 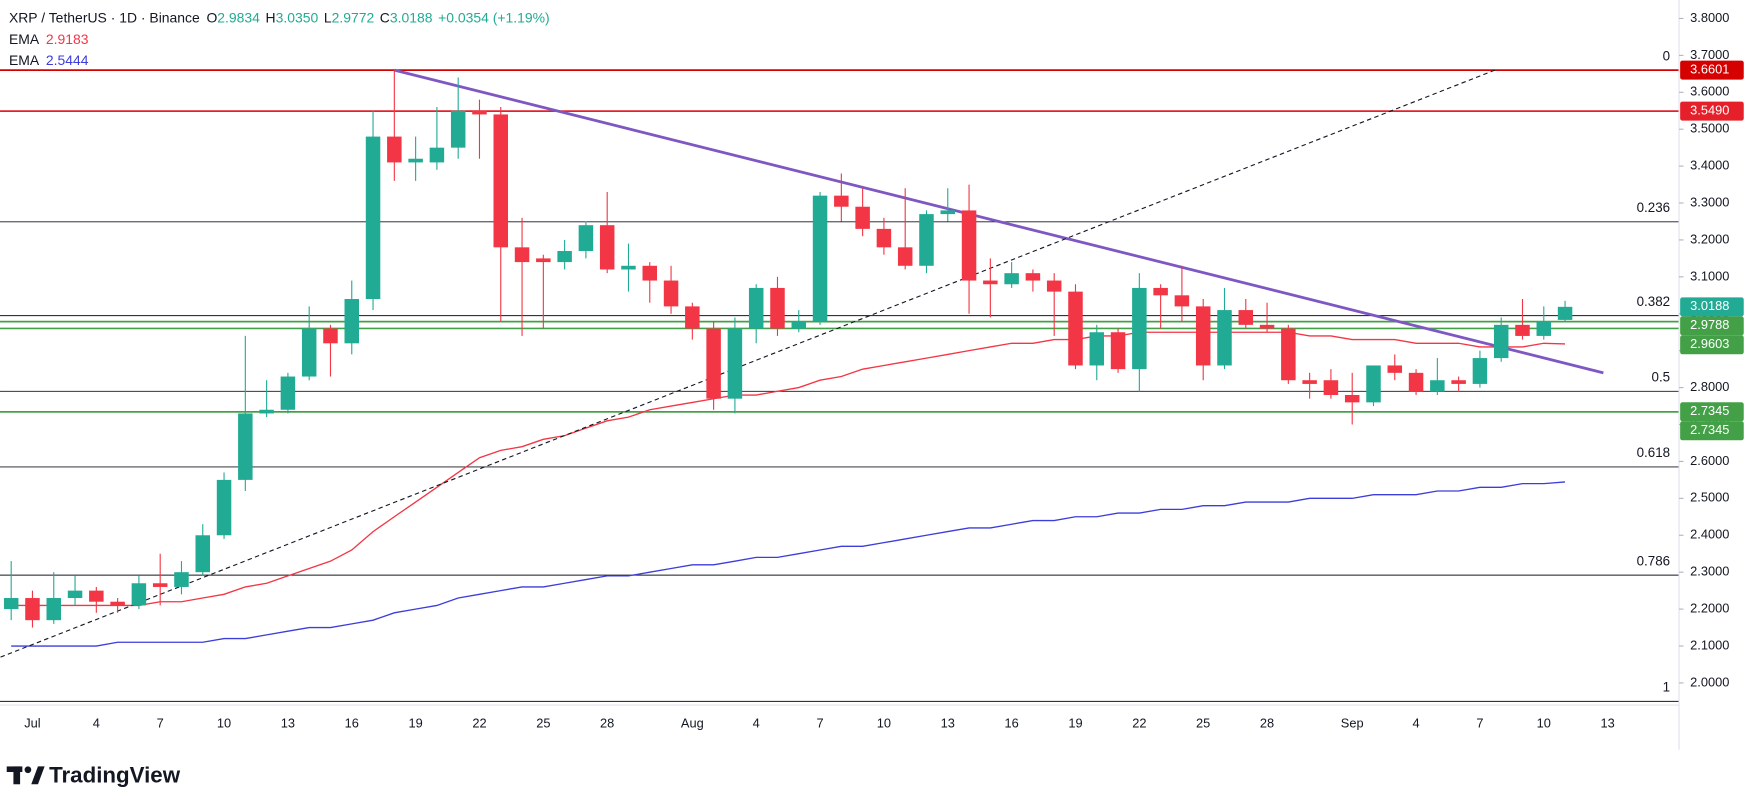 I want to click on y-tick-label: 3.5000, so click(x=1709, y=128).